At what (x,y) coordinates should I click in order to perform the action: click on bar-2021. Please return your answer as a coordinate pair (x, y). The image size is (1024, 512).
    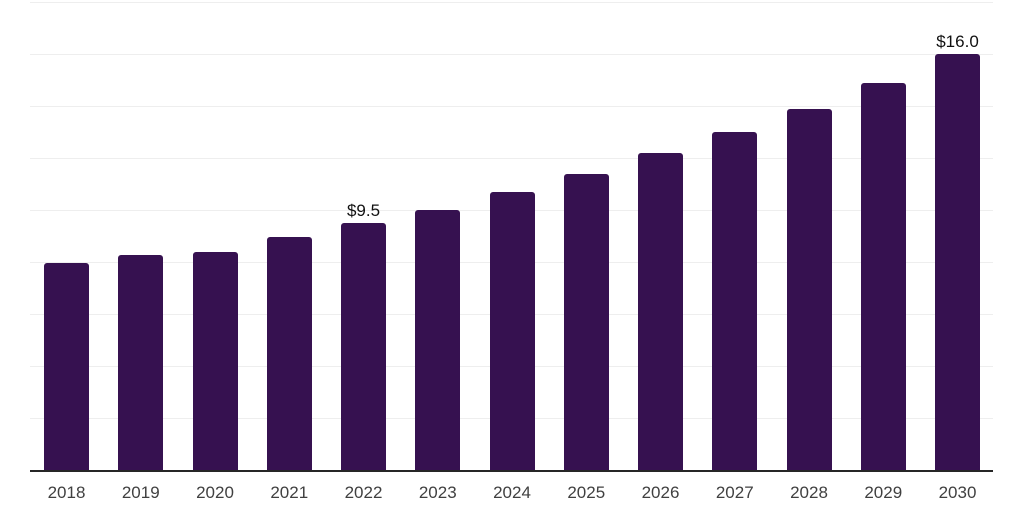
    Looking at the image, I should click on (289, 353).